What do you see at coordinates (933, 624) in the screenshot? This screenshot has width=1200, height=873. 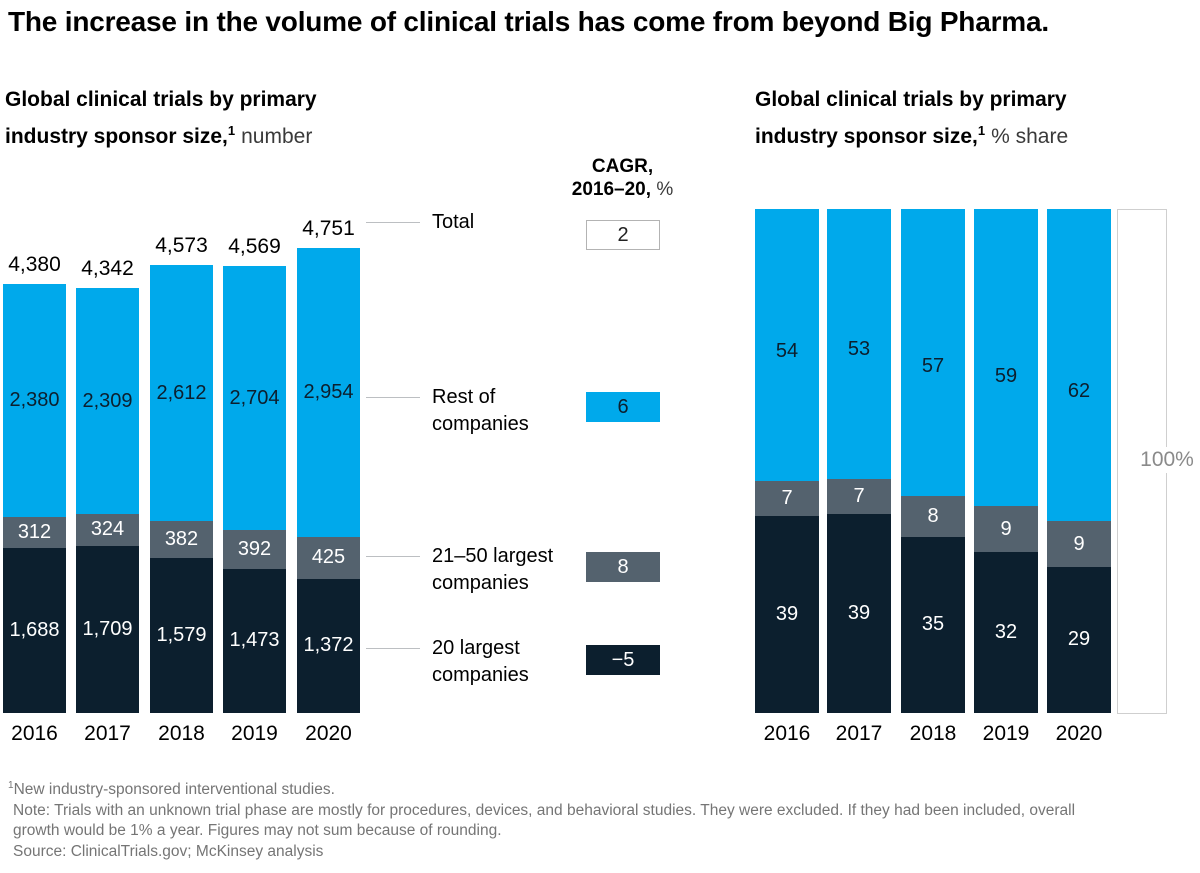 I see `bar-segment-share-navy-2018: 35` at bounding box center [933, 624].